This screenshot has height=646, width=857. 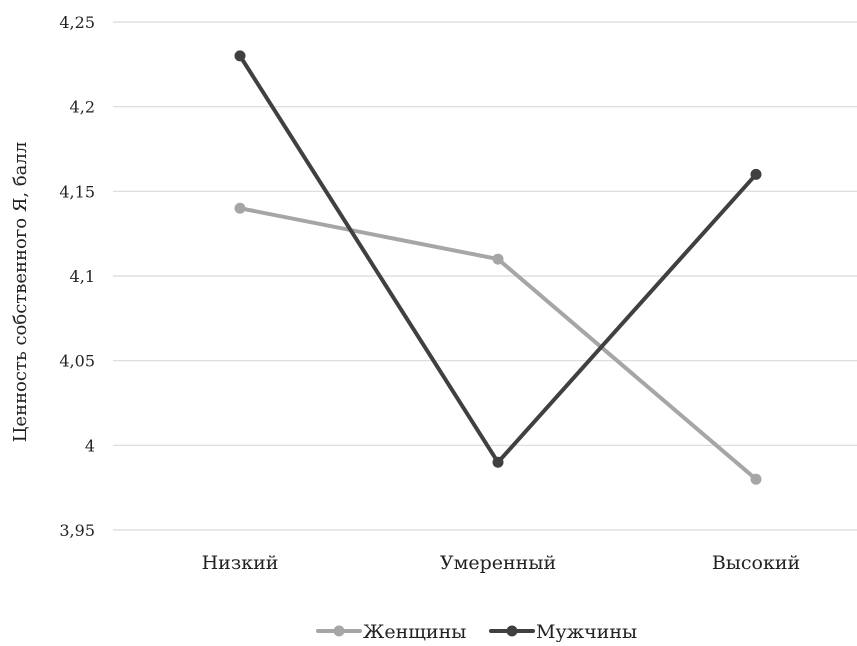 I want to click on legend-item: Женщины, so click(x=391, y=632).